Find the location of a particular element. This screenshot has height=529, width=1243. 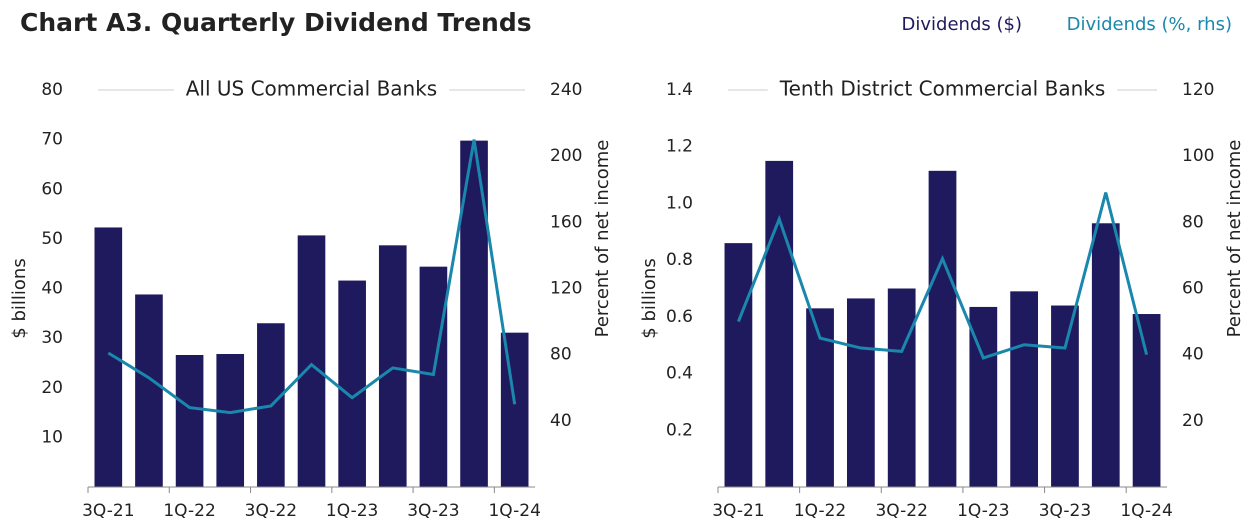

y-tick-label: 20 is located at coordinates (52, 388).